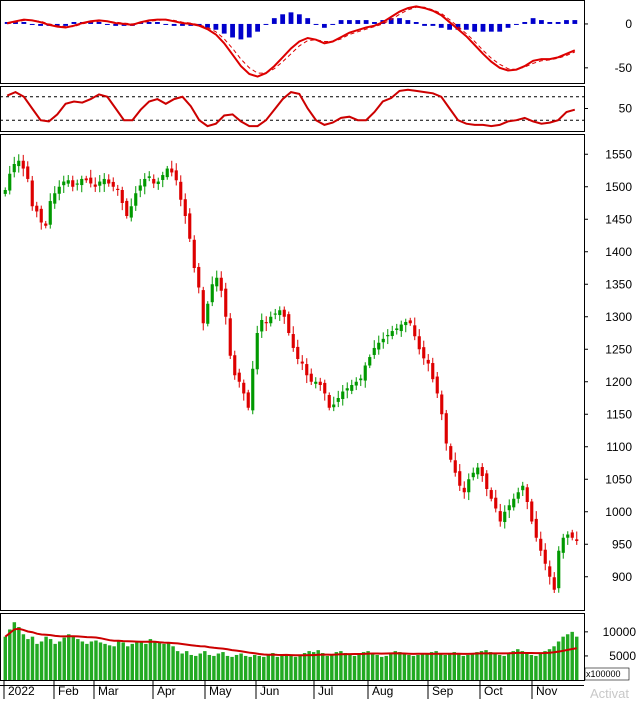  What do you see at coordinates (618, 154) in the screenshot?
I see `price-tick-label: 1550` at bounding box center [618, 154].